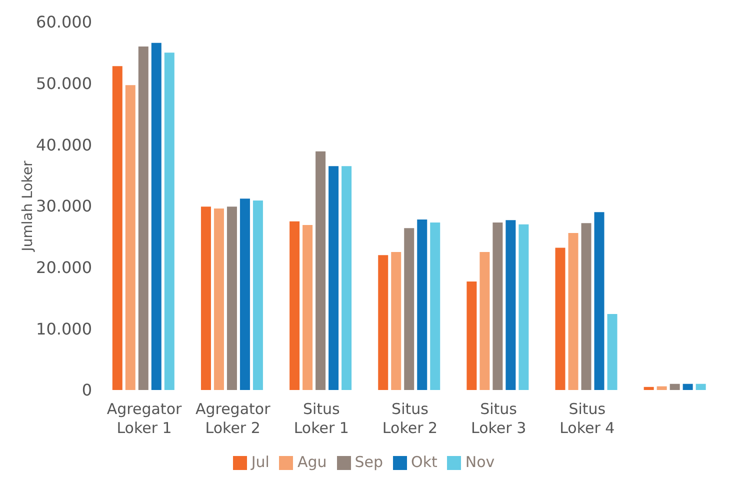  Describe the element at coordinates (424, 462) in the screenshot. I see `legend-label: Okt` at that location.